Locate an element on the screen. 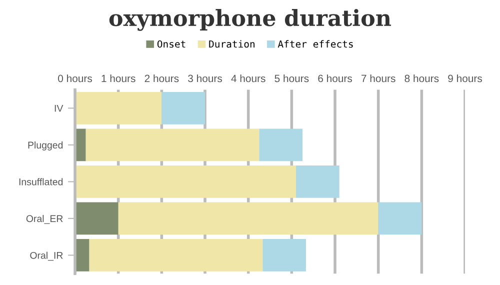  x-tick-label: 6 hours is located at coordinates (335, 78).